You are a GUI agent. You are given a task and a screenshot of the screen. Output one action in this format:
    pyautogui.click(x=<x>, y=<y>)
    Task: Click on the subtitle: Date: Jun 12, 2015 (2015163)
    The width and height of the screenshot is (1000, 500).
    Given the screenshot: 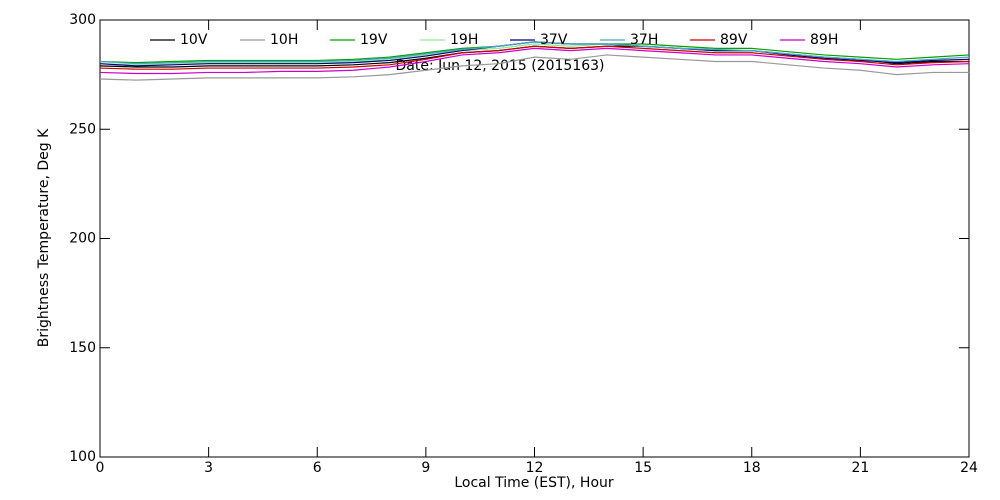 What is the action you would take?
    pyautogui.click(x=499, y=66)
    